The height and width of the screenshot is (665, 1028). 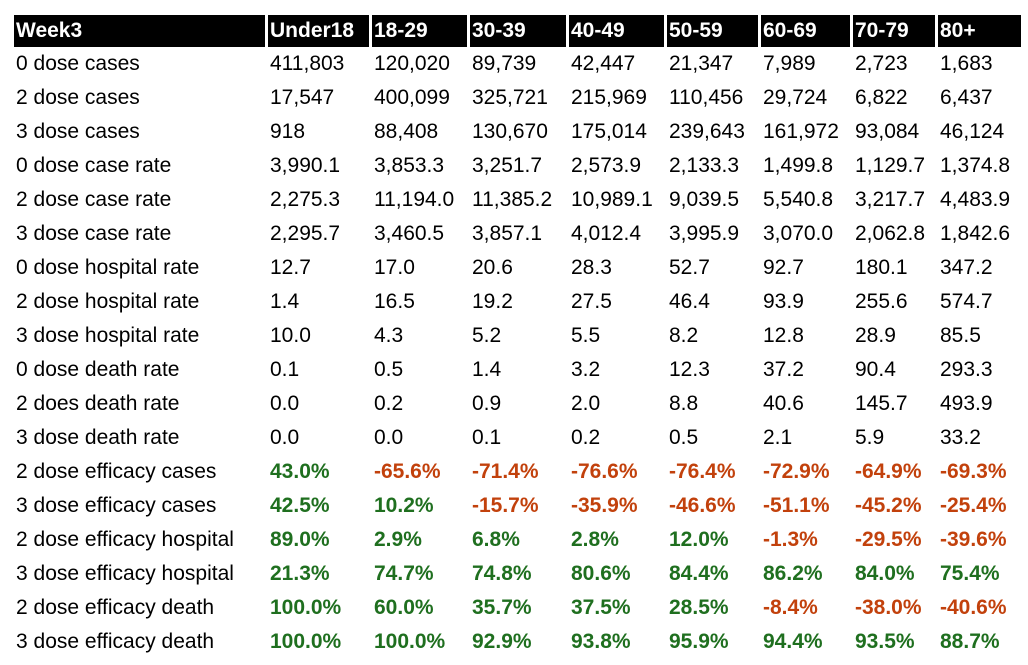 I want to click on efficacy-cell: -38.0%, so click(x=888, y=607).